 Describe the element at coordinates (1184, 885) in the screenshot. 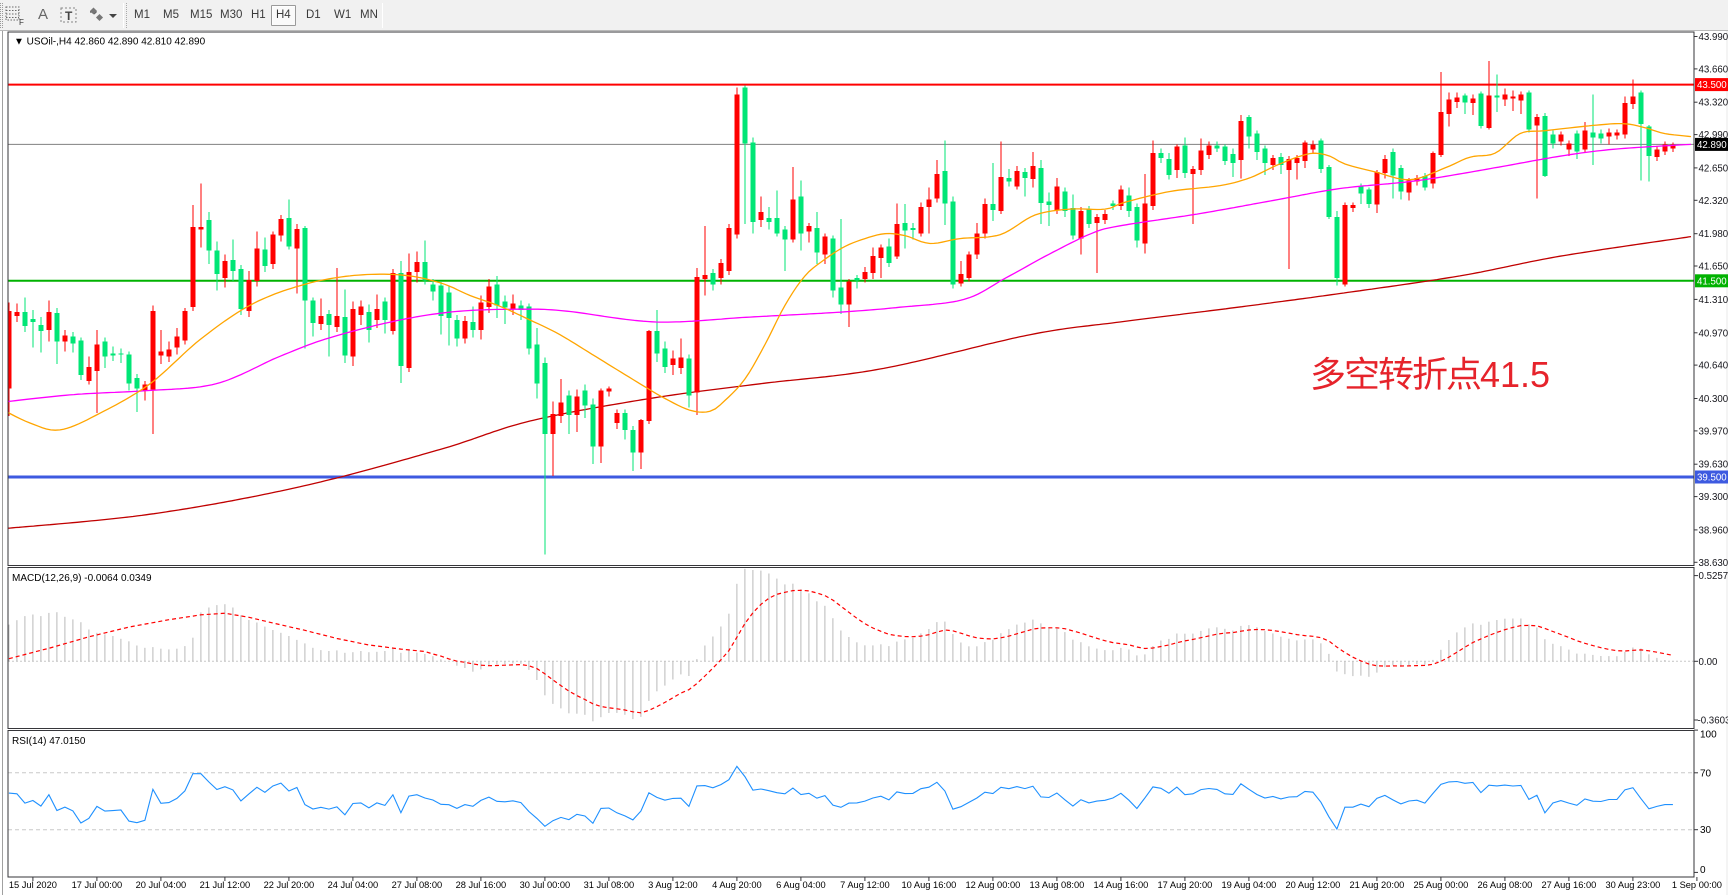

I see `svg-text: 17 Aug 20:00` at that location.